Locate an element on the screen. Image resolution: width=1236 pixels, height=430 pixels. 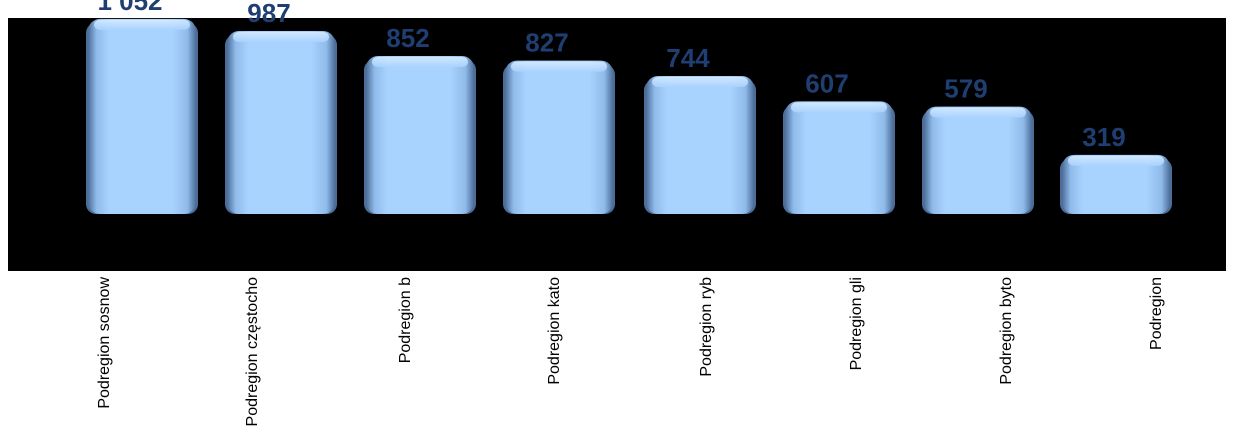
data-label: 319 is located at coordinates (1103, 137).